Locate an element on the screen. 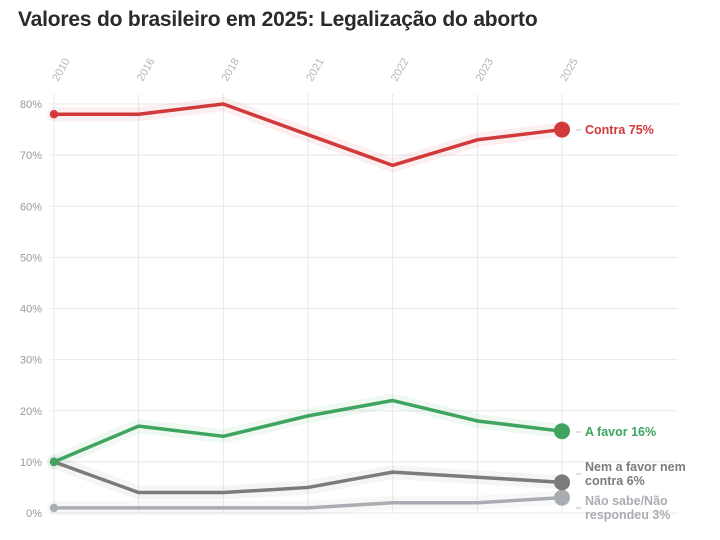  series-start-point-n-o-sabe-n-o-respondeu is located at coordinates (54, 508).